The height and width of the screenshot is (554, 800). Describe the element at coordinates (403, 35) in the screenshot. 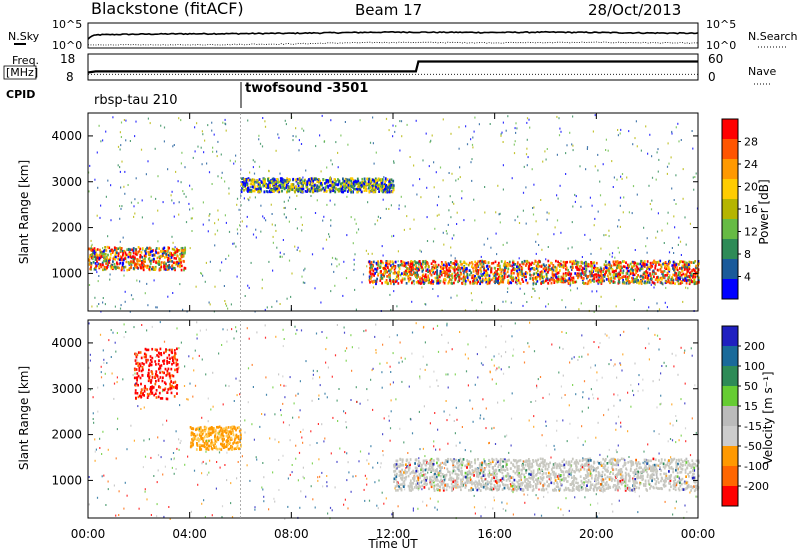

I see `noise-panel: N.Sky 10^5 10^0 10^5 10^0 N.Search` at that location.